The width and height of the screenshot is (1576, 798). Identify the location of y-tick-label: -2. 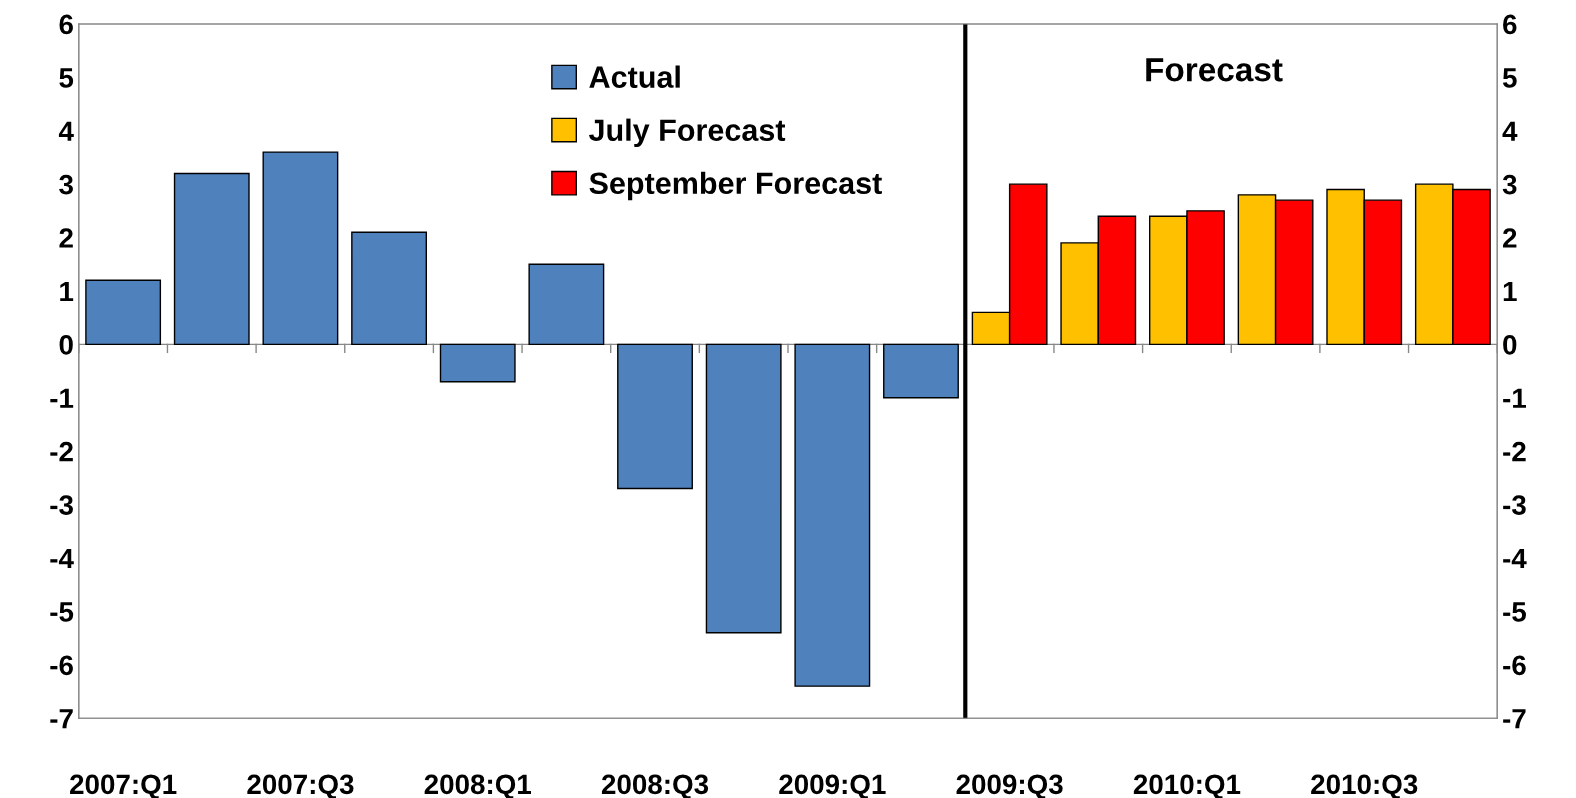
(61, 451).